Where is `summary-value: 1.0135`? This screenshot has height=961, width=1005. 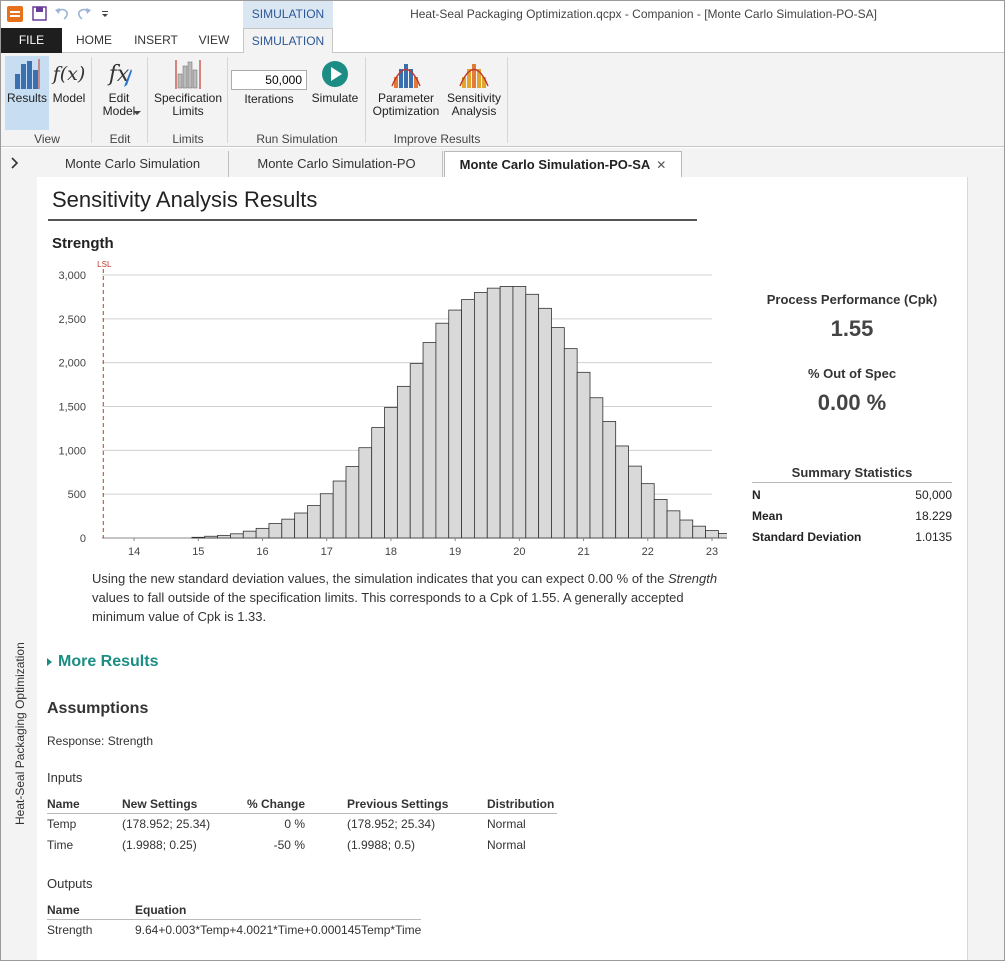 summary-value: 1.0135 is located at coordinates (933, 537).